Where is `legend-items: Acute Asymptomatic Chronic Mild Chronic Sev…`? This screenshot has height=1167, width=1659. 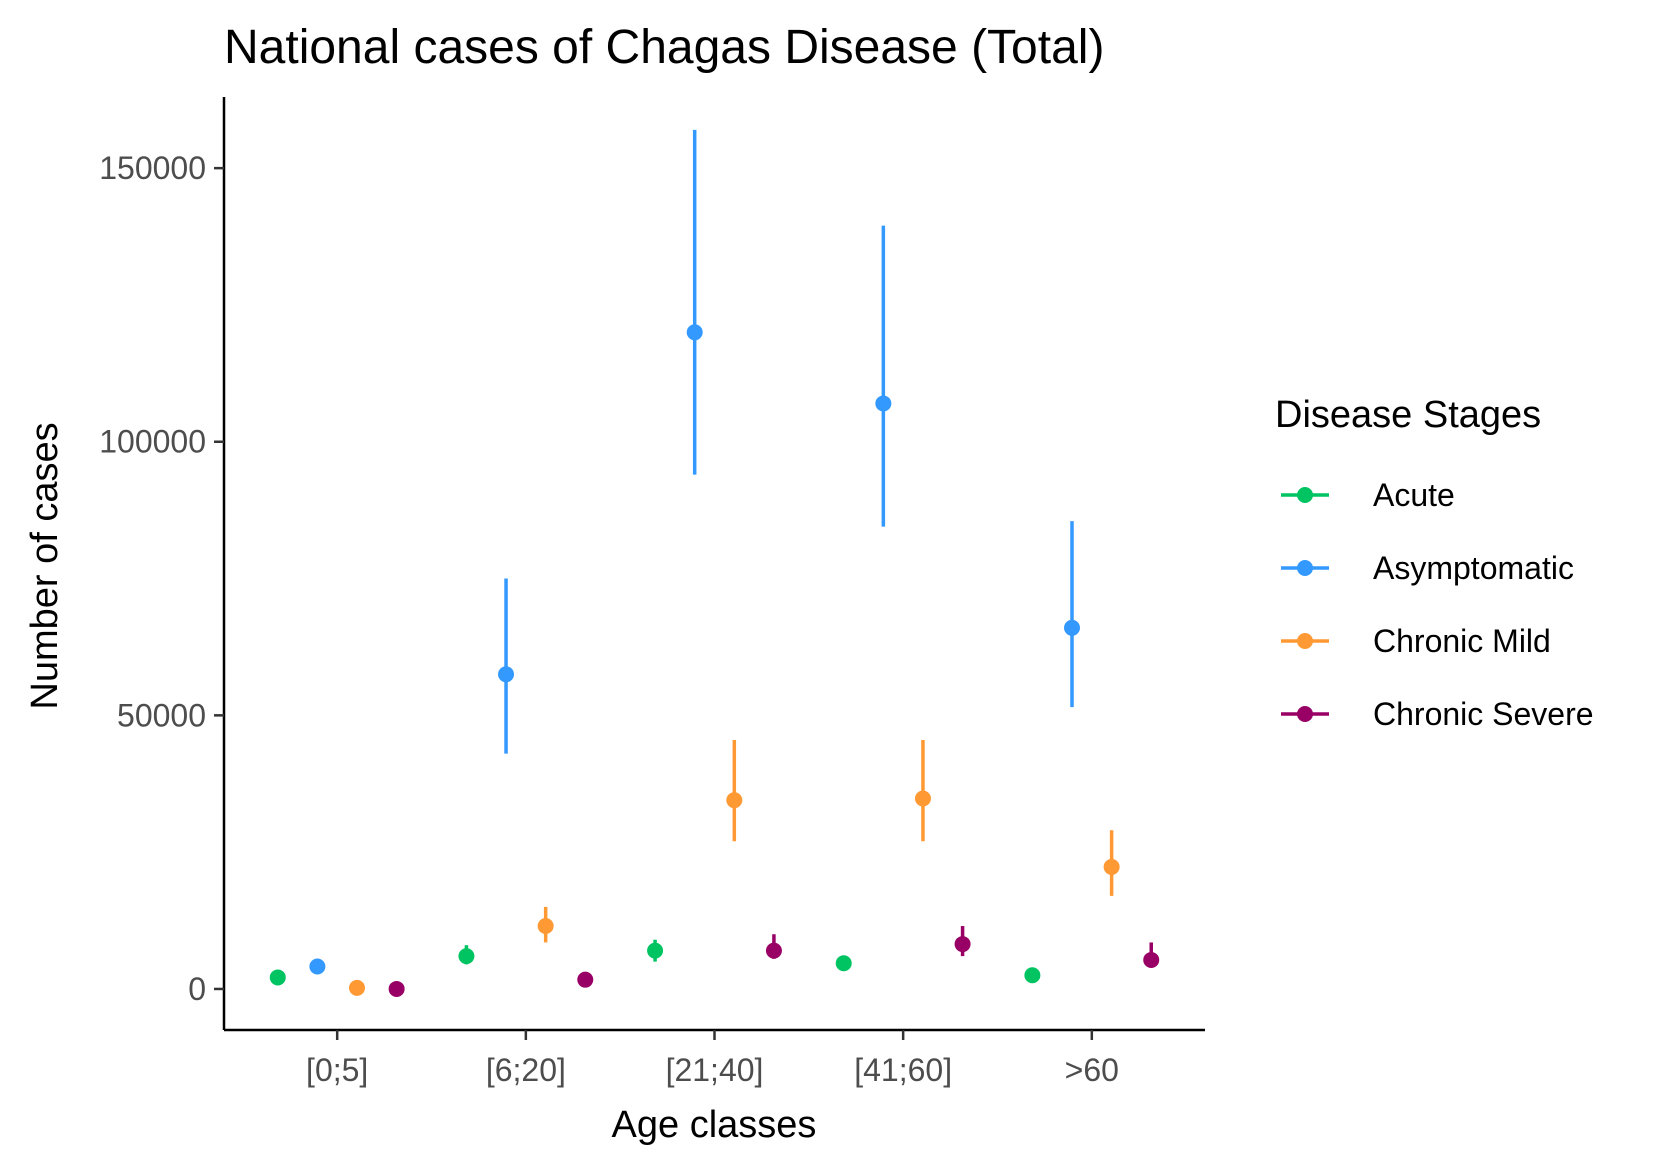
legend-items: Acute Asymptomatic Chronic Mild Chronic Sev… is located at coordinates (1437, 604).